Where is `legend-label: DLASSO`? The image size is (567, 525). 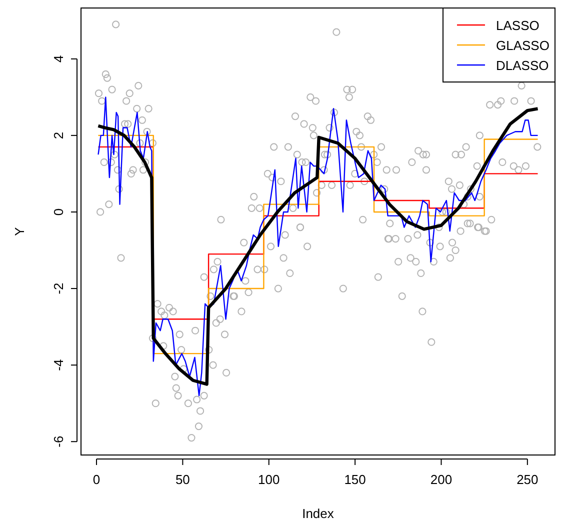
legend-label: DLASSO is located at coordinates (522, 65).